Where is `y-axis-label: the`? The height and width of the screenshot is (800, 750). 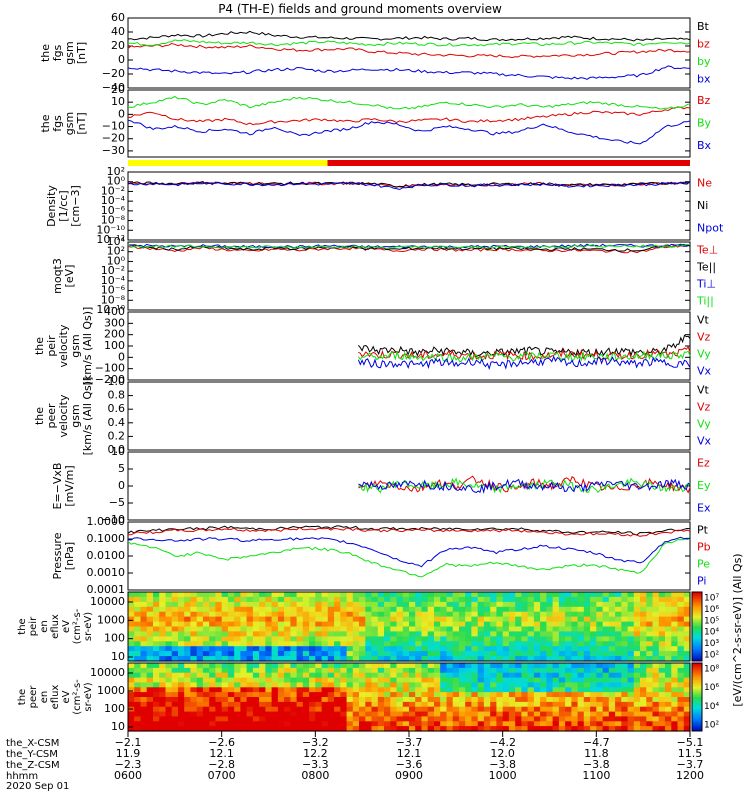
y-axis-label: the is located at coordinates (39, 346).